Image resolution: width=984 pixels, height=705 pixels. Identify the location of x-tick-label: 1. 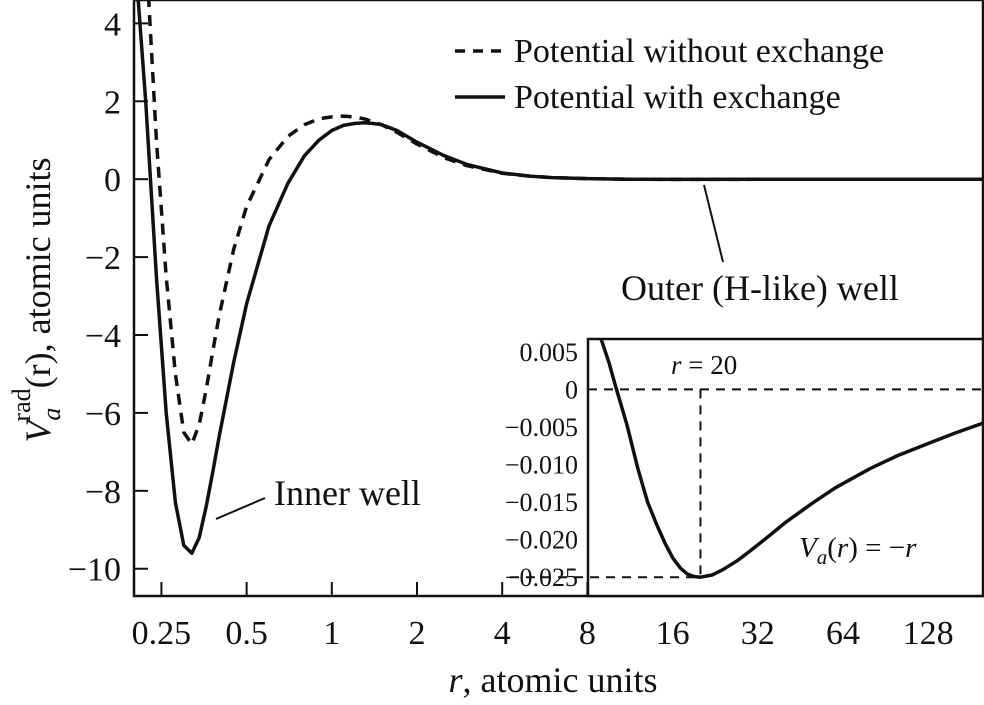
(331, 633).